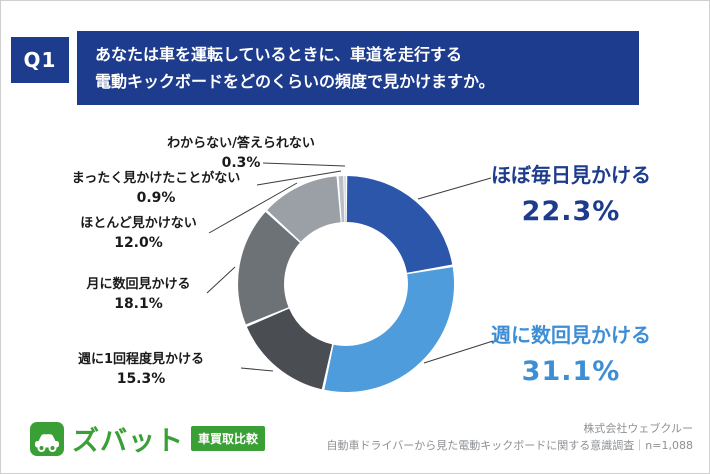 Image resolution: width=710 pixels, height=474 pixels. I want to click on segment-label: 週に数回見かける, so click(571, 335).